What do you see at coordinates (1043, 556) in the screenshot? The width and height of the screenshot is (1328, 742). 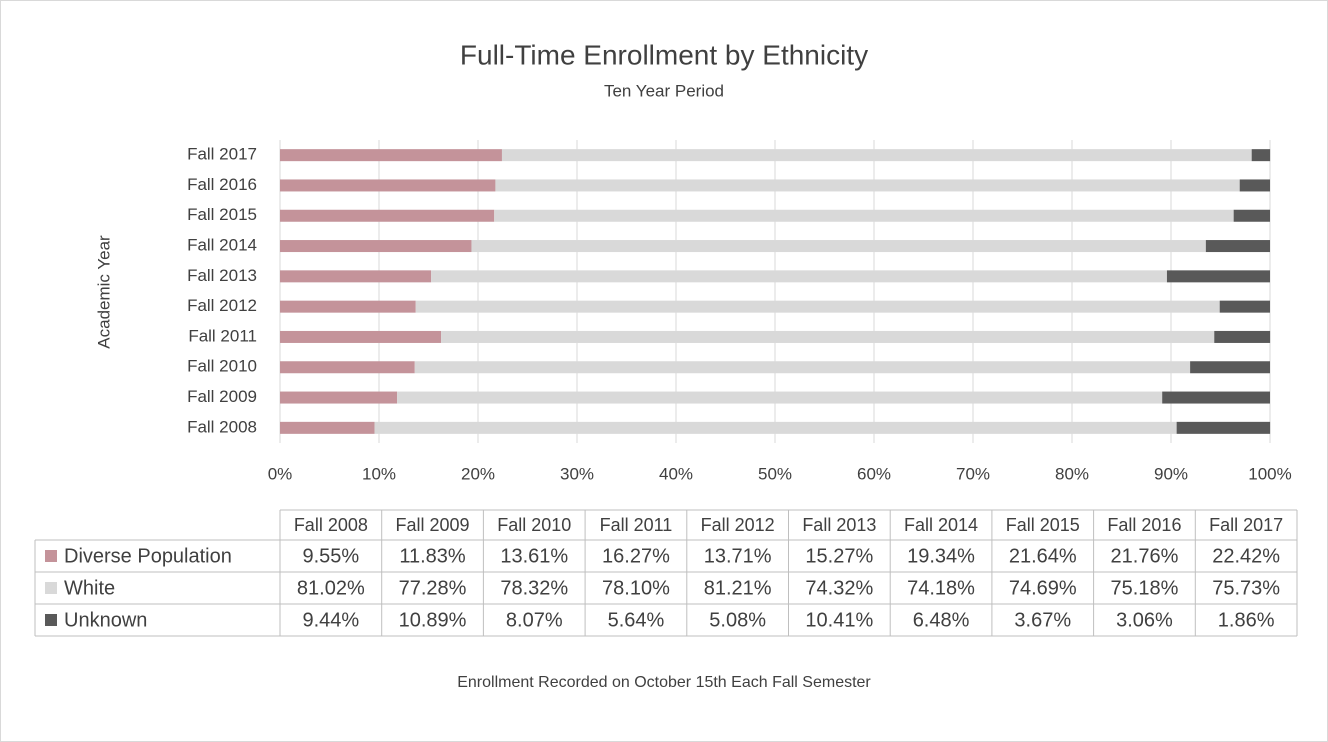 I see `table-cell: 21.64%` at bounding box center [1043, 556].